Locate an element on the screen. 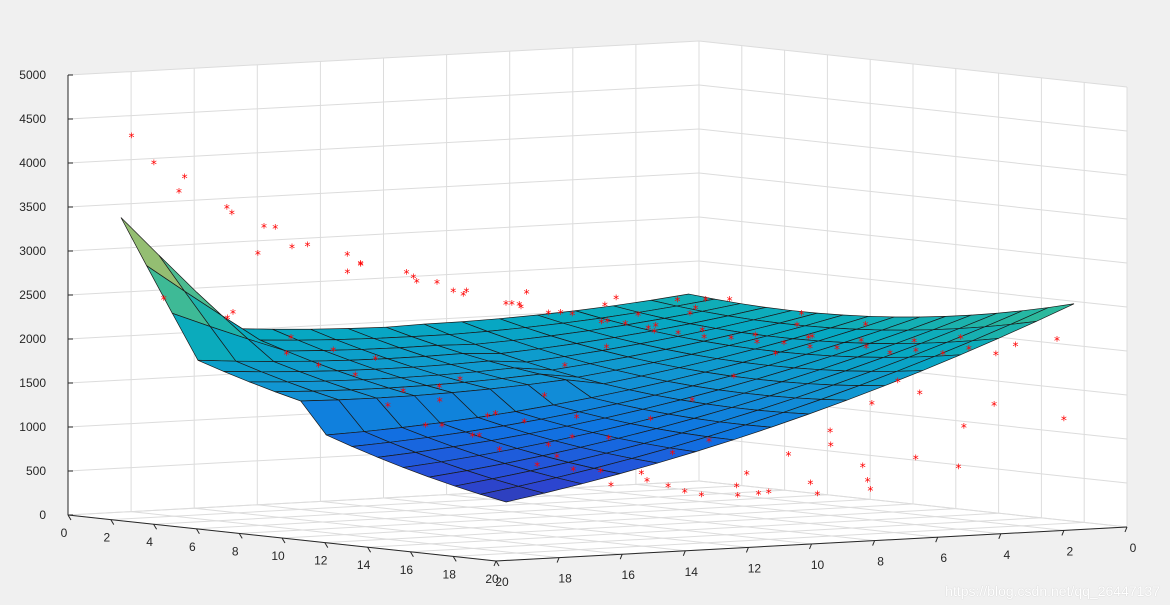  z-tick-label: 5000 is located at coordinates (32, 75).